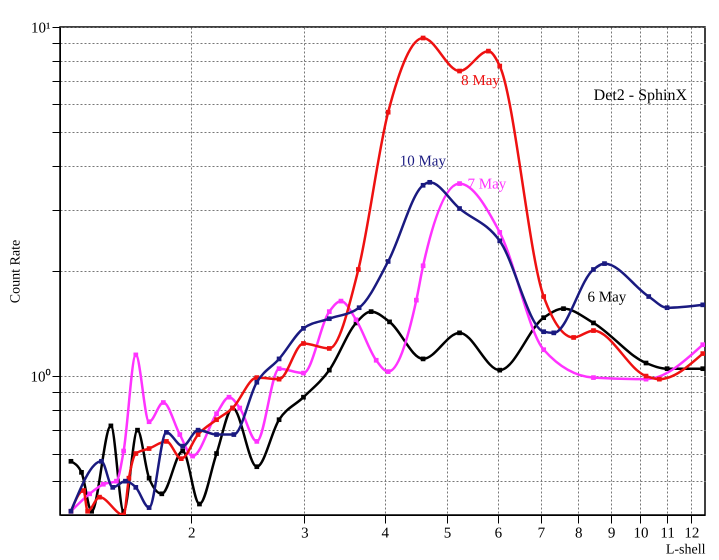 This screenshot has height=560, width=719. What do you see at coordinates (667, 534) in the screenshot?
I see `x-tick-label: 11` at bounding box center [667, 534].